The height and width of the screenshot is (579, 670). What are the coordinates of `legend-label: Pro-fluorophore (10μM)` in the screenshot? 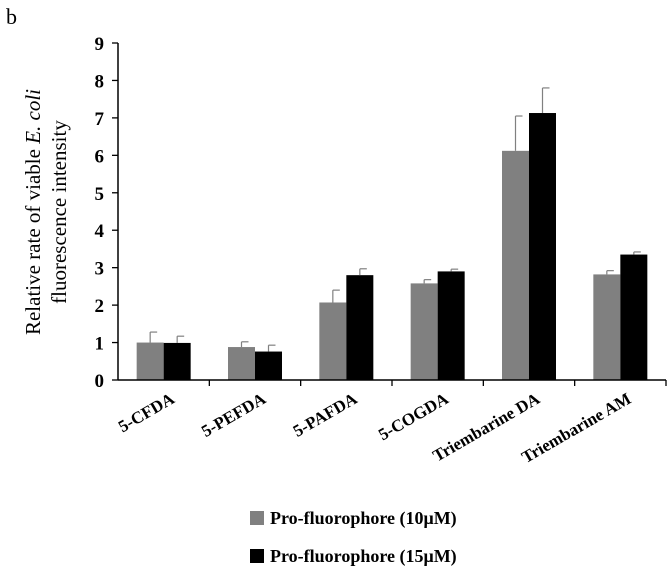 It's located at (363, 518).